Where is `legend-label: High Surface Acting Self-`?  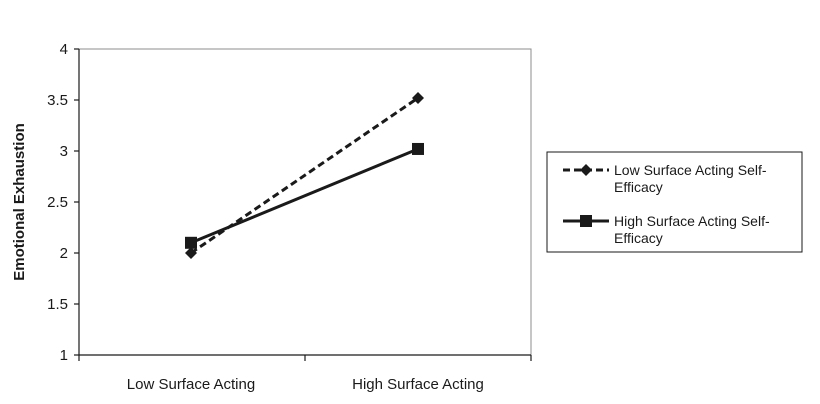 legend-label: High Surface Acting Self- is located at coordinates (692, 221).